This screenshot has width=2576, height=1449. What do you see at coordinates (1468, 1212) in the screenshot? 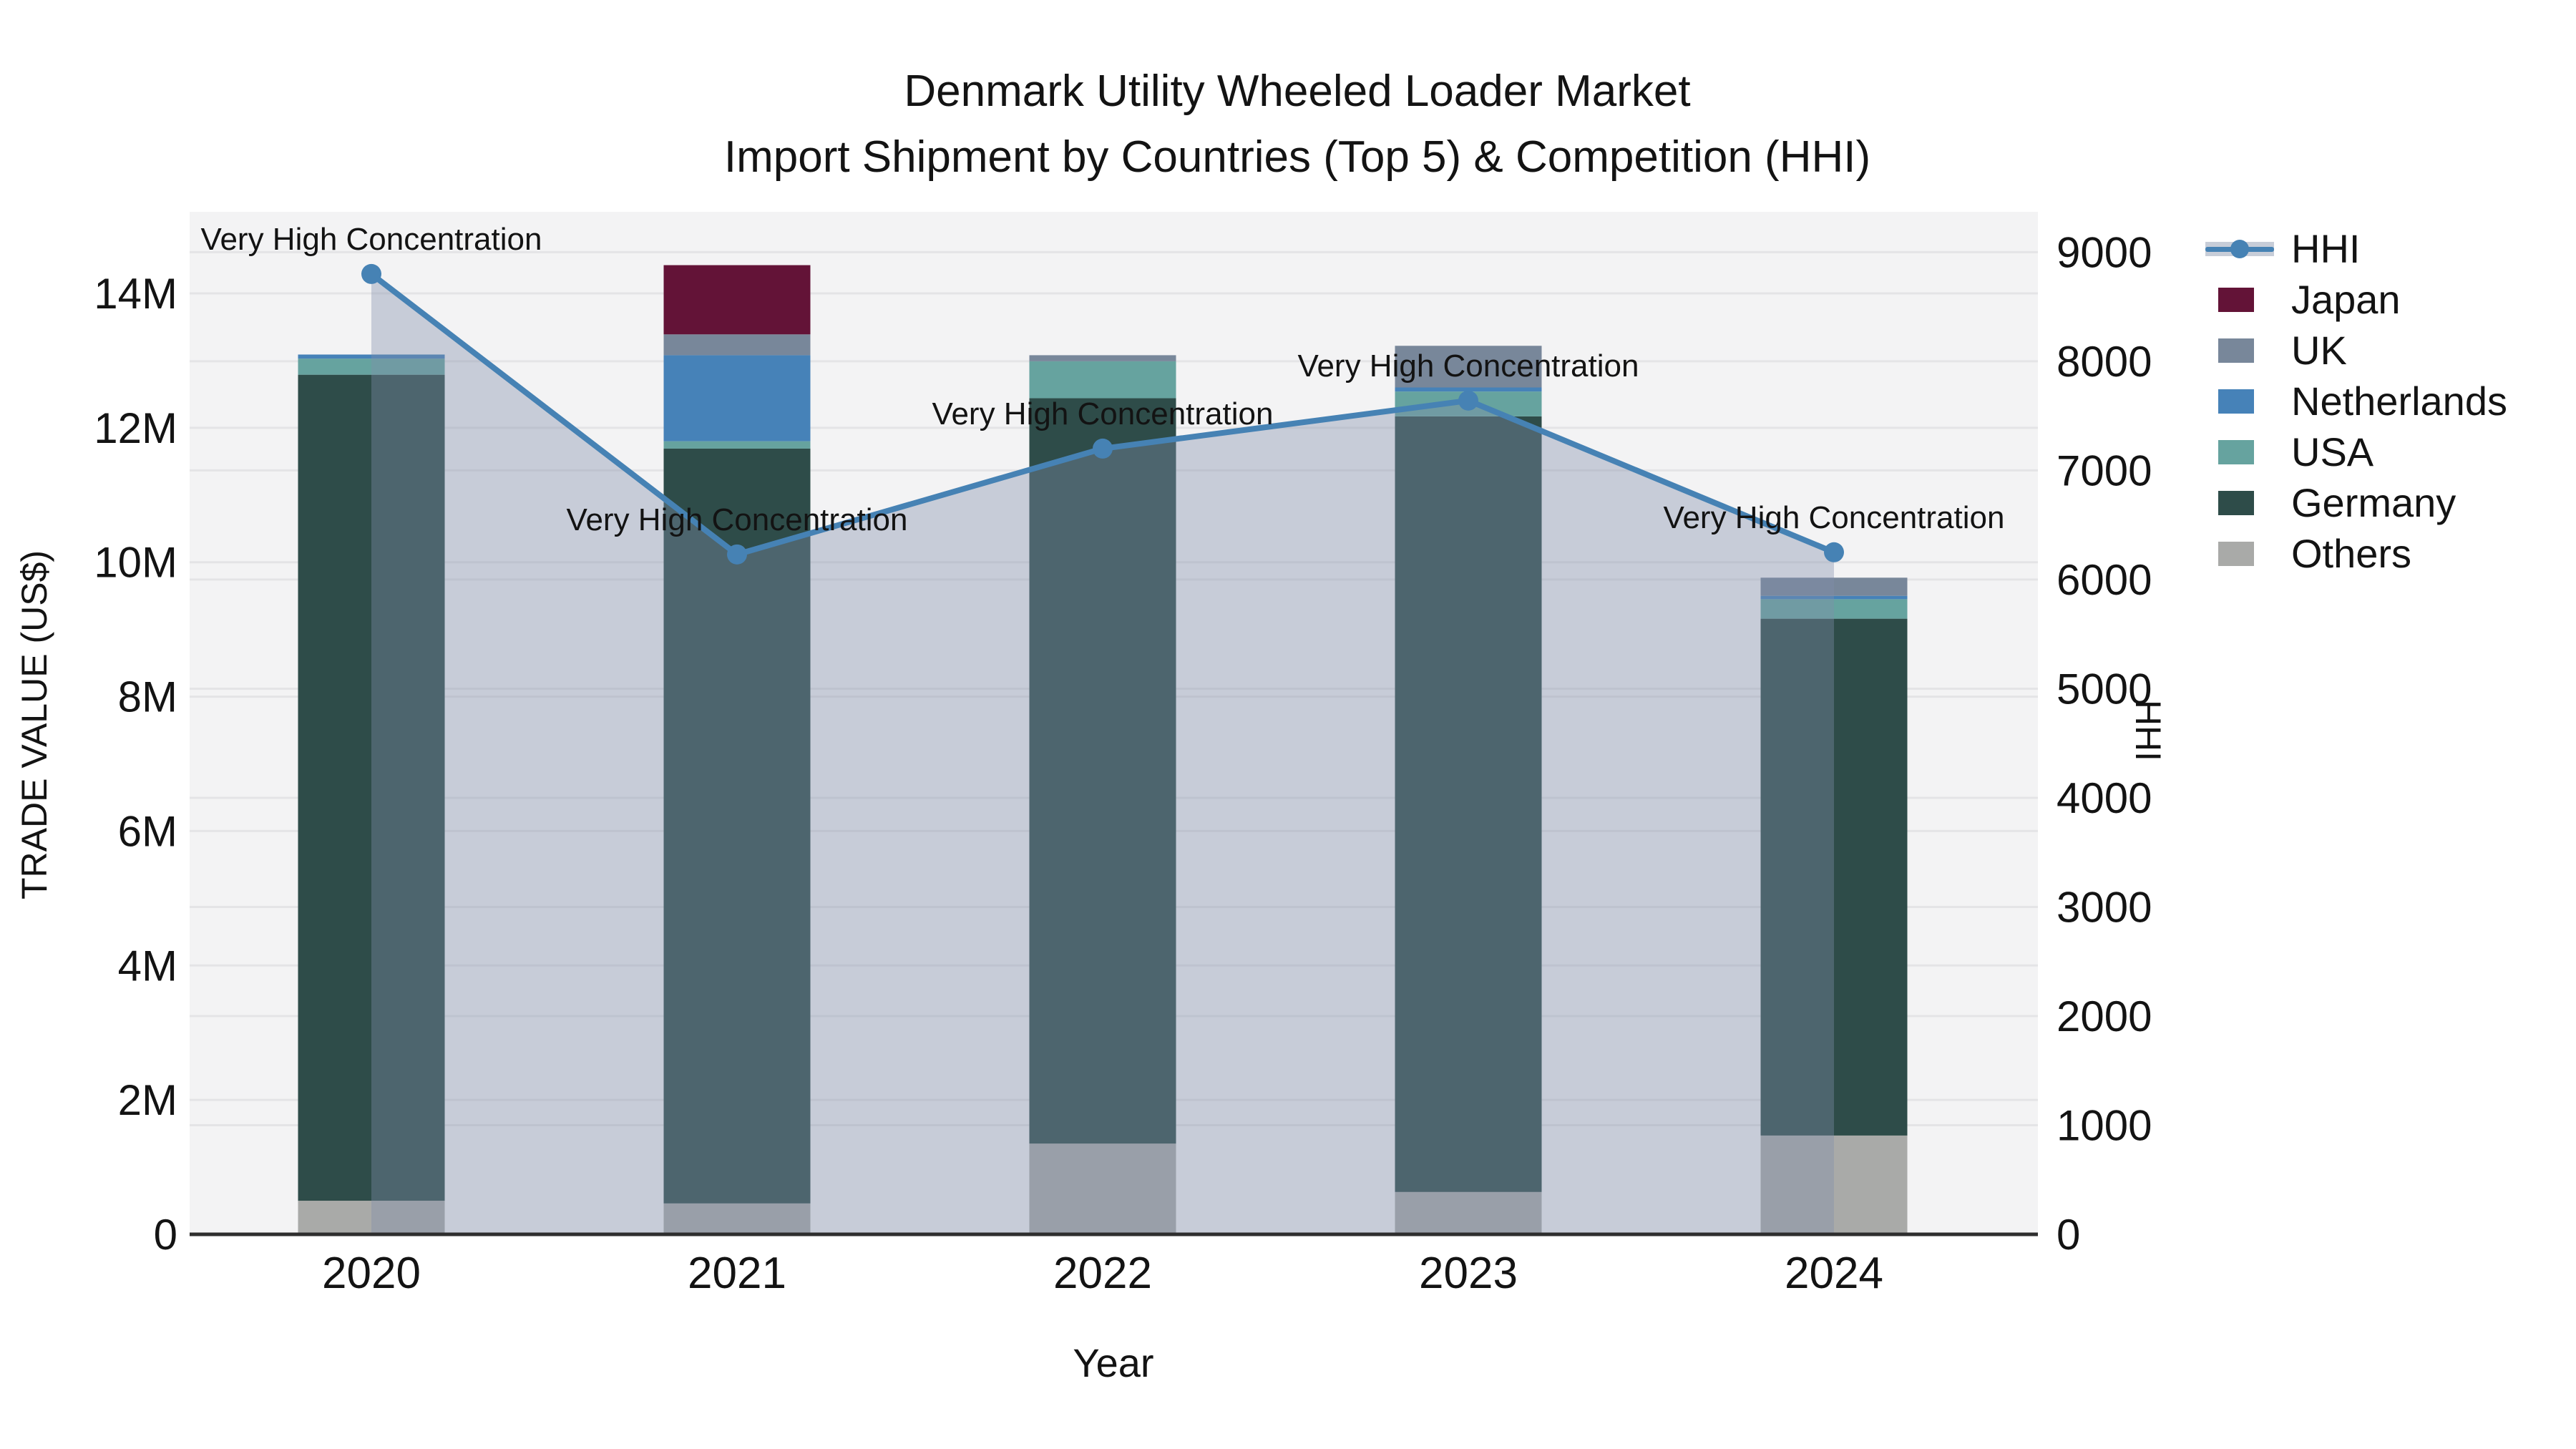
I see `bar-segment-others-2023` at bounding box center [1468, 1212].